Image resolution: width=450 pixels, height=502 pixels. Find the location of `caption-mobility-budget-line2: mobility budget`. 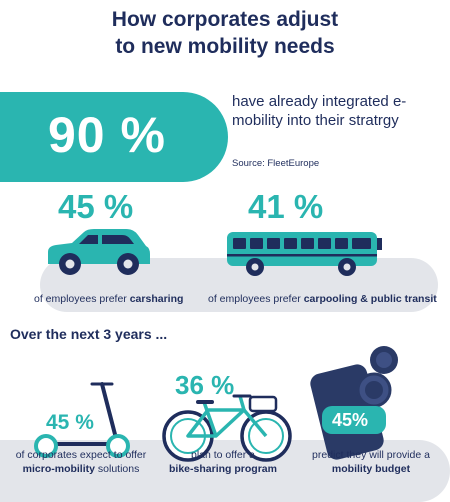

caption-mobility-budget-line2: mobility budget is located at coordinates (371, 469).